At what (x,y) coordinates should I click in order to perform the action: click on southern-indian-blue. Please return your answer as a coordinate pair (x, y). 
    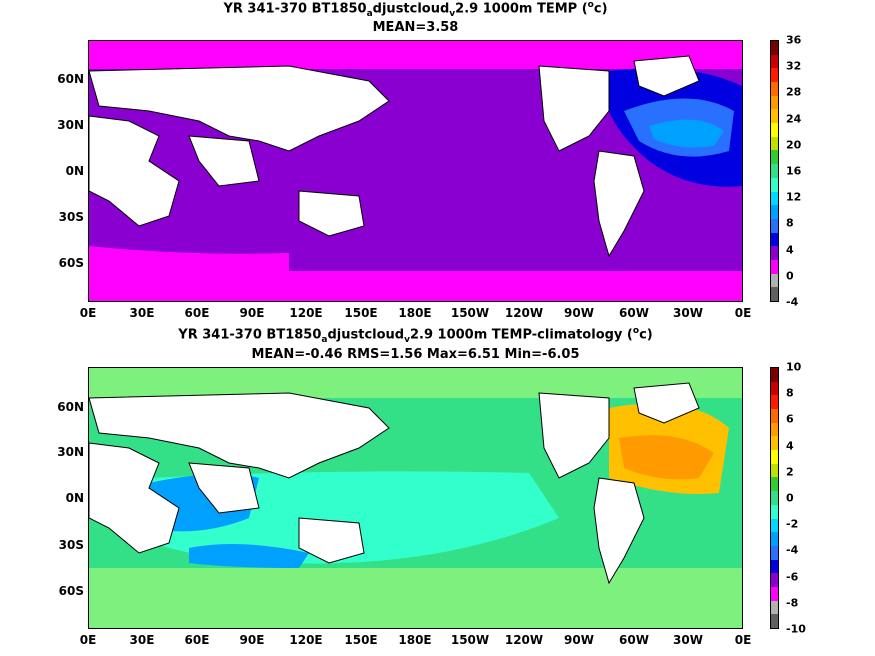
    Looking at the image, I should click on (249, 556).